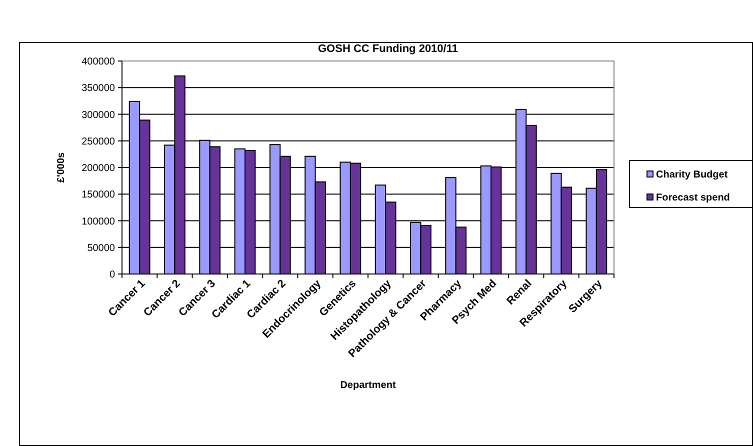  What do you see at coordinates (61, 167) in the screenshot?
I see `y-axis-title: £'000s` at bounding box center [61, 167].